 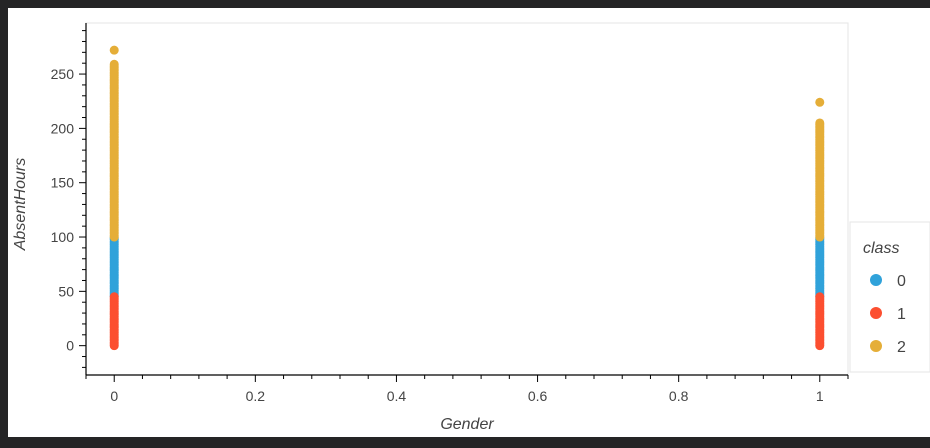 I want to click on y-axis-title: AbsentHours, so click(x=20, y=205).